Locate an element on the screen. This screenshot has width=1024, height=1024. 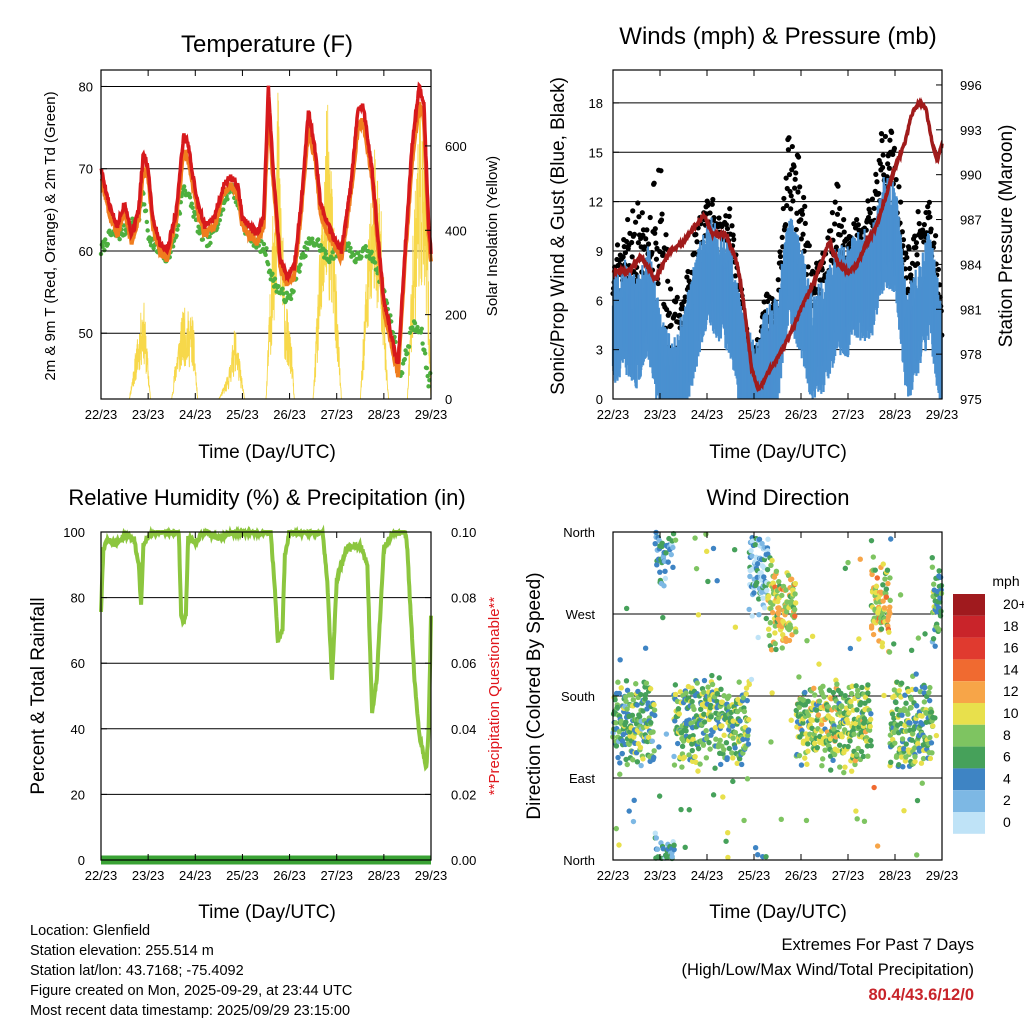
humidity-left-tick-label: 40 is located at coordinates (78, 729).